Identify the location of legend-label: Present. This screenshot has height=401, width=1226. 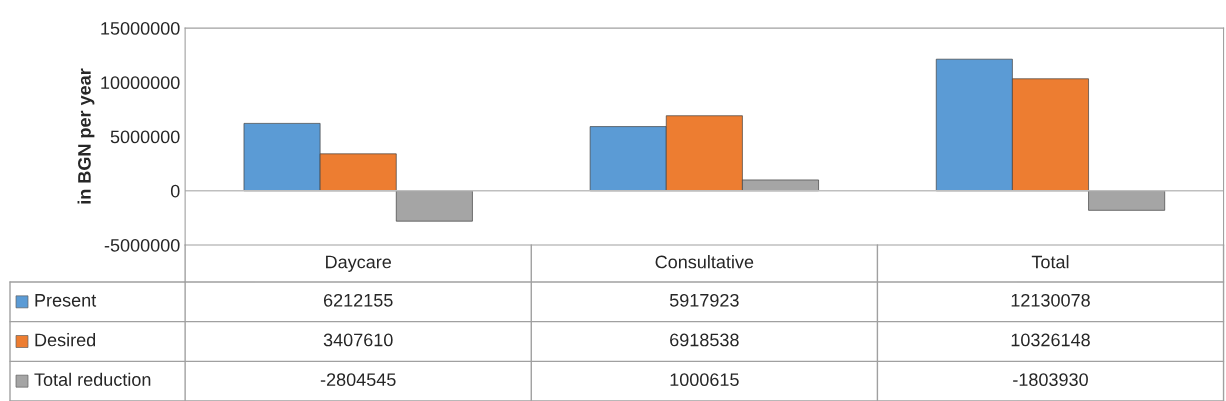
(66, 300).